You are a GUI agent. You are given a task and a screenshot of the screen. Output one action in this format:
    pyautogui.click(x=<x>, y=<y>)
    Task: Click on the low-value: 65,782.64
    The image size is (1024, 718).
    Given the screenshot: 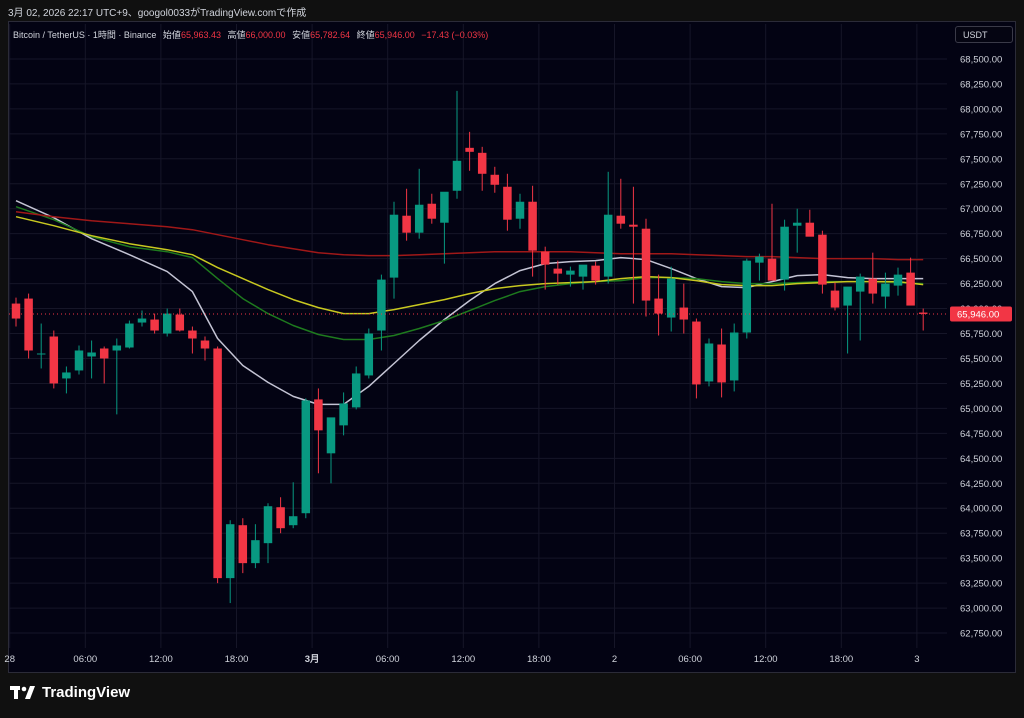 What is the action you would take?
    pyautogui.click(x=330, y=35)
    